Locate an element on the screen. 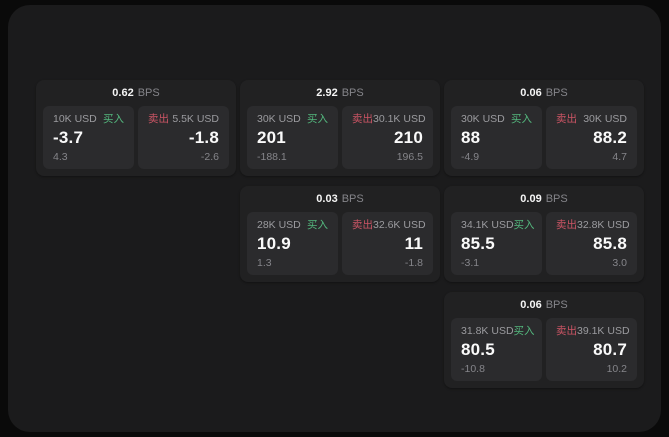 Image resolution: width=669 pixels, height=437 pixels. sell-sub-value: 4.7 is located at coordinates (619, 156).